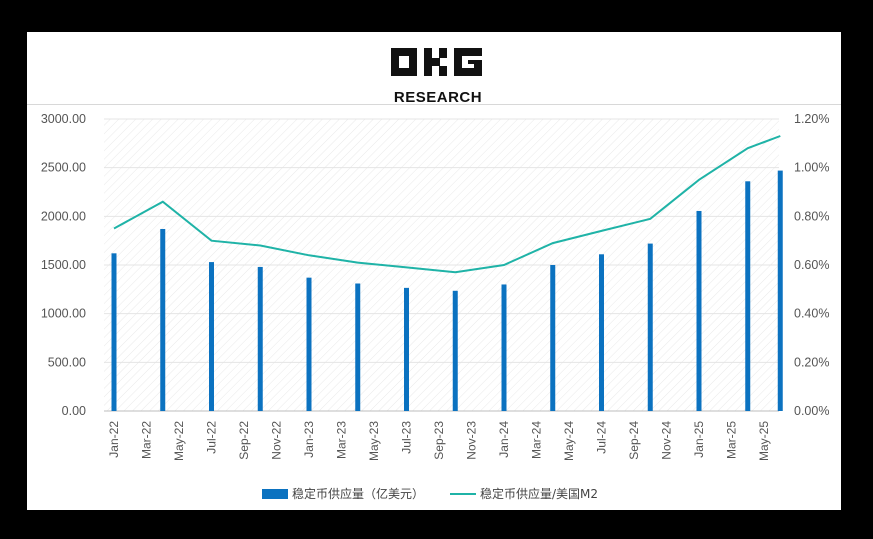  Describe the element at coordinates (374, 441) in the screenshot. I see `x-tick-label: May-23` at that location.